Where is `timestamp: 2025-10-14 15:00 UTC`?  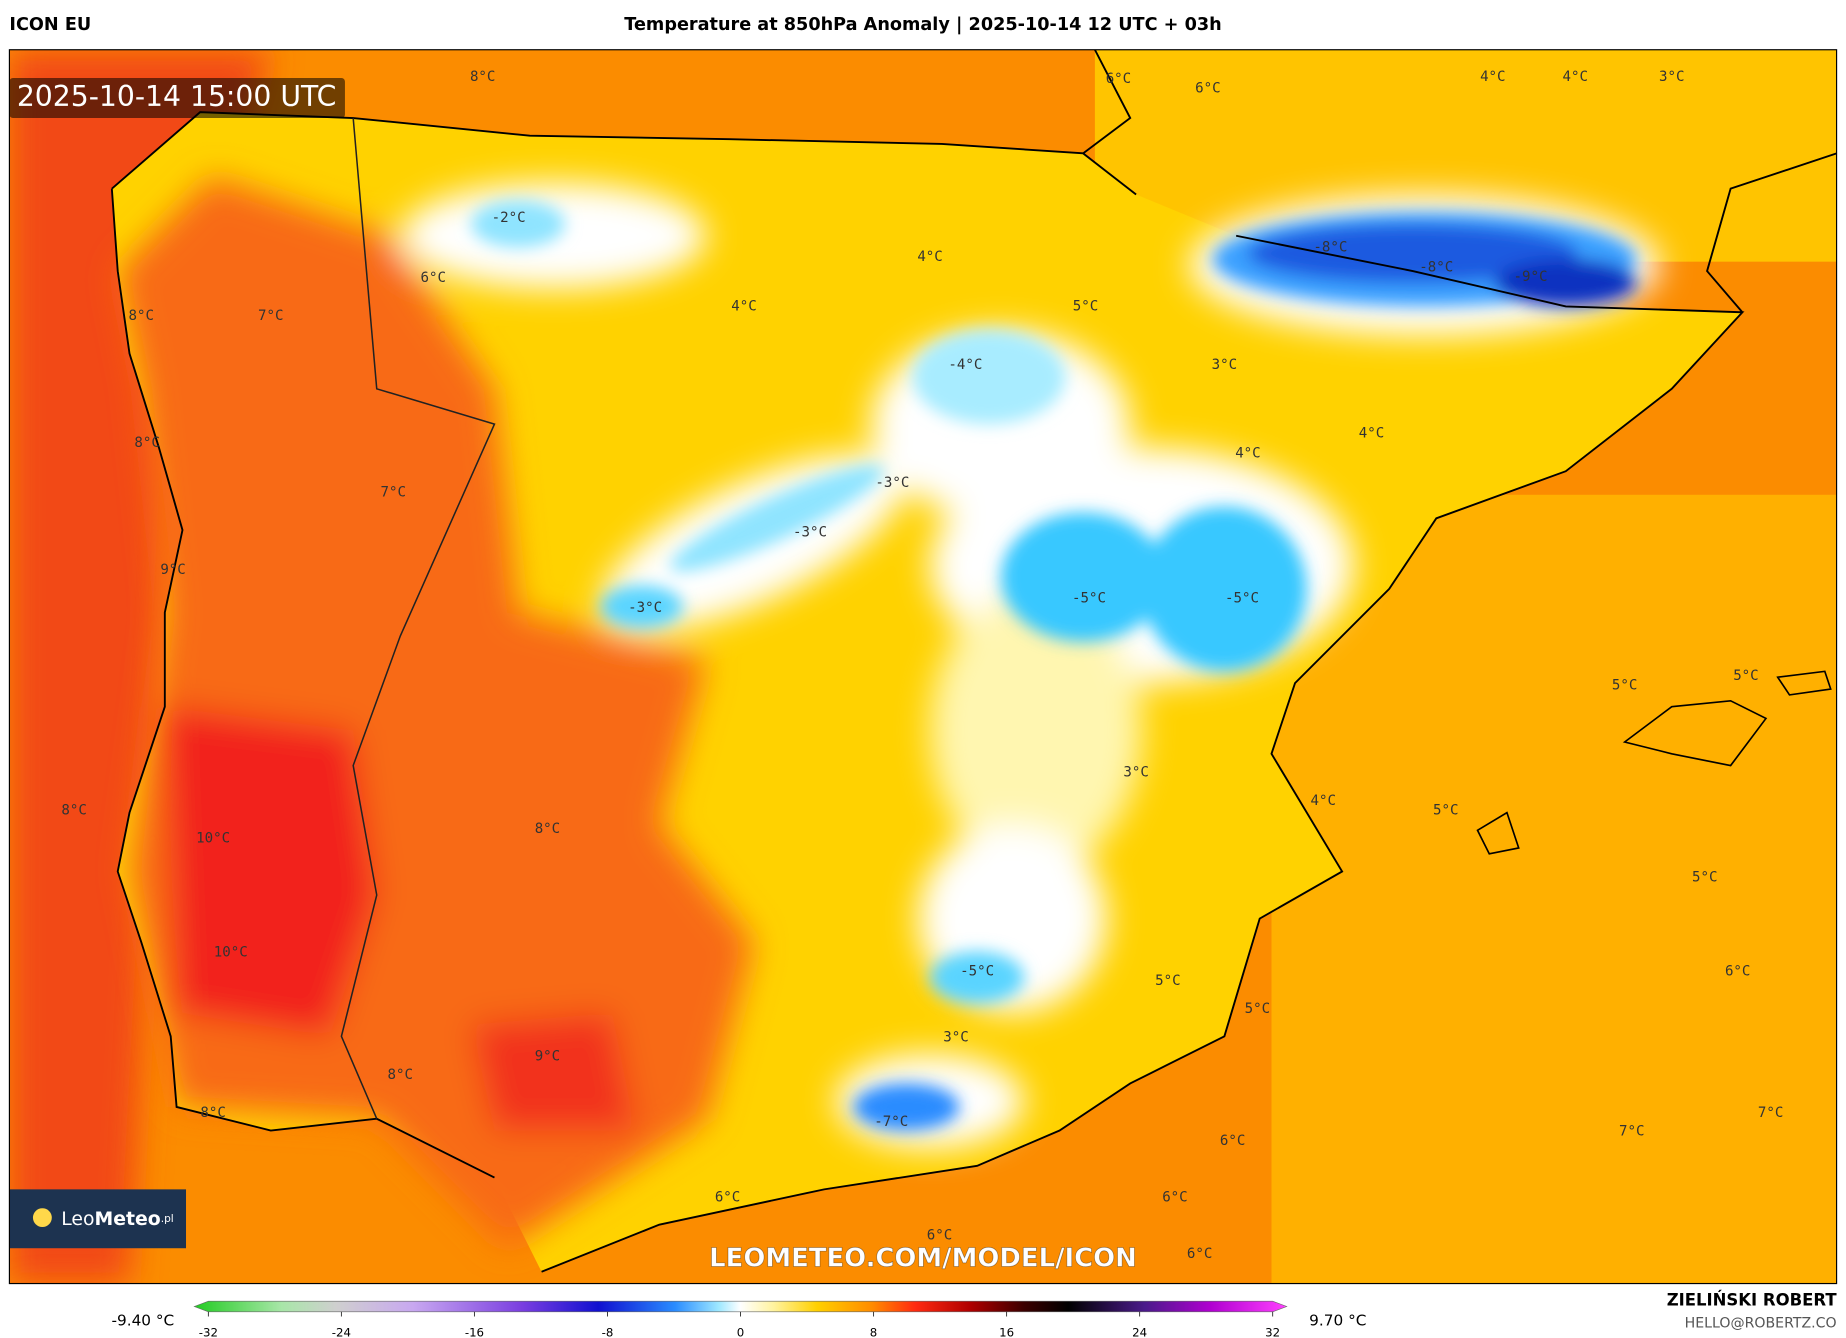 timestamp: 2025-10-14 15:00 UTC is located at coordinates (177, 96).